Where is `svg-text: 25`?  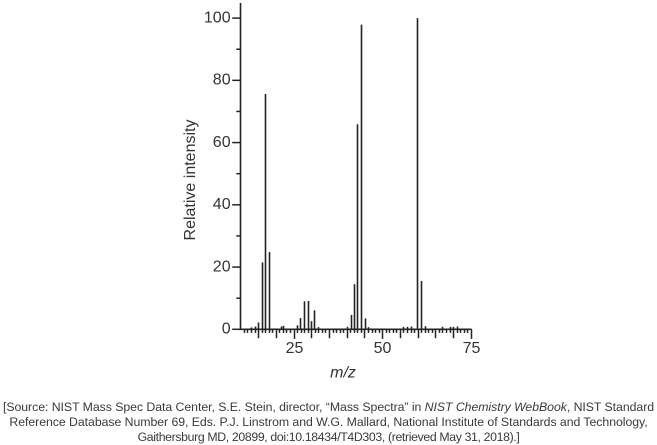 svg-text: 25 is located at coordinates (295, 348).